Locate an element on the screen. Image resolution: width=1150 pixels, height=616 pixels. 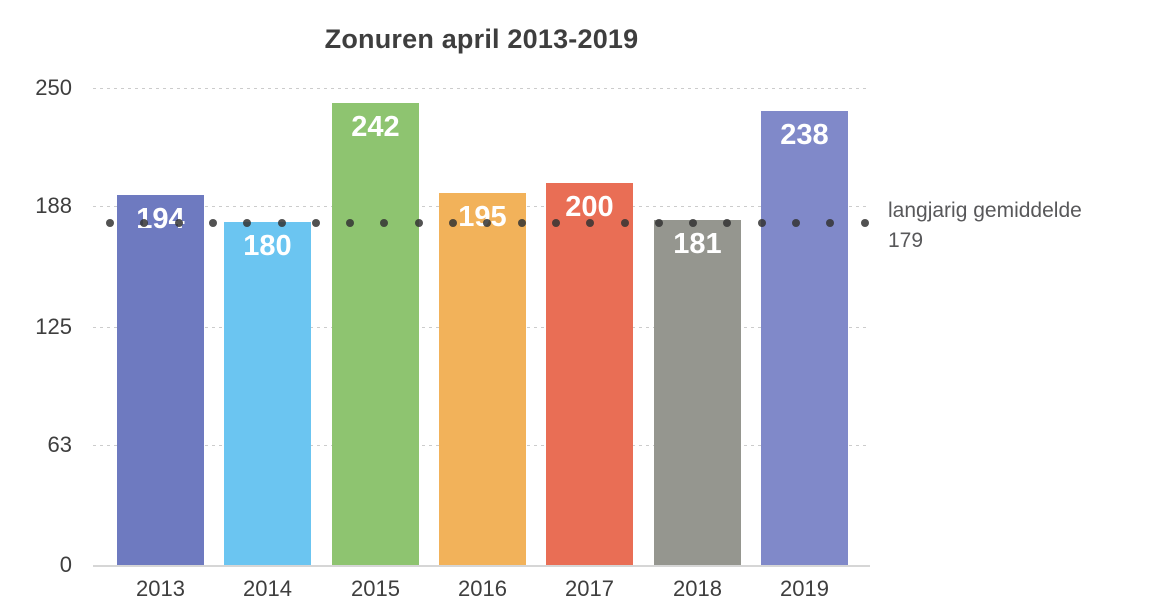
y-tick-label: 125 is located at coordinates (53, 326).